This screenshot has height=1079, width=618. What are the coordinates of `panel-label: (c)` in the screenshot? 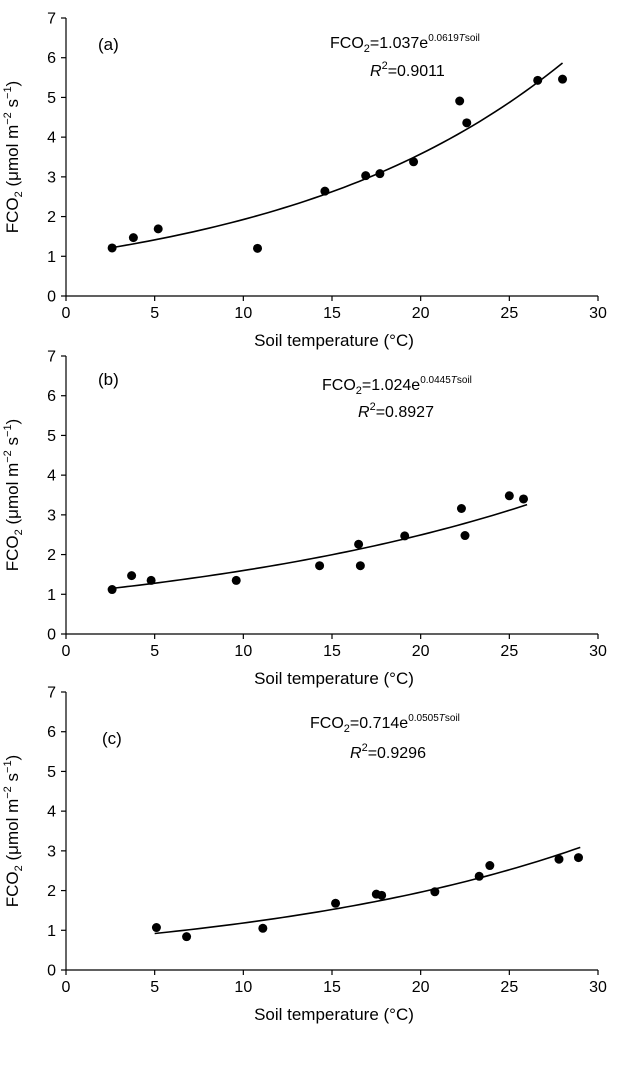 It's located at (112, 738).